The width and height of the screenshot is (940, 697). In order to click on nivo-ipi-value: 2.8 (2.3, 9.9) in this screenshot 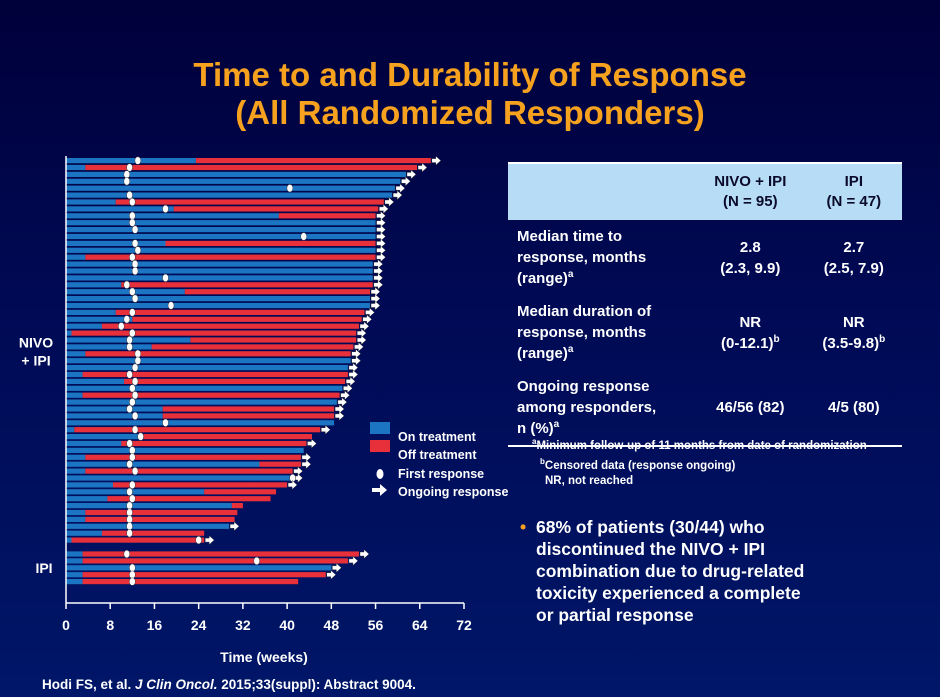, I will do `click(750, 257)`.